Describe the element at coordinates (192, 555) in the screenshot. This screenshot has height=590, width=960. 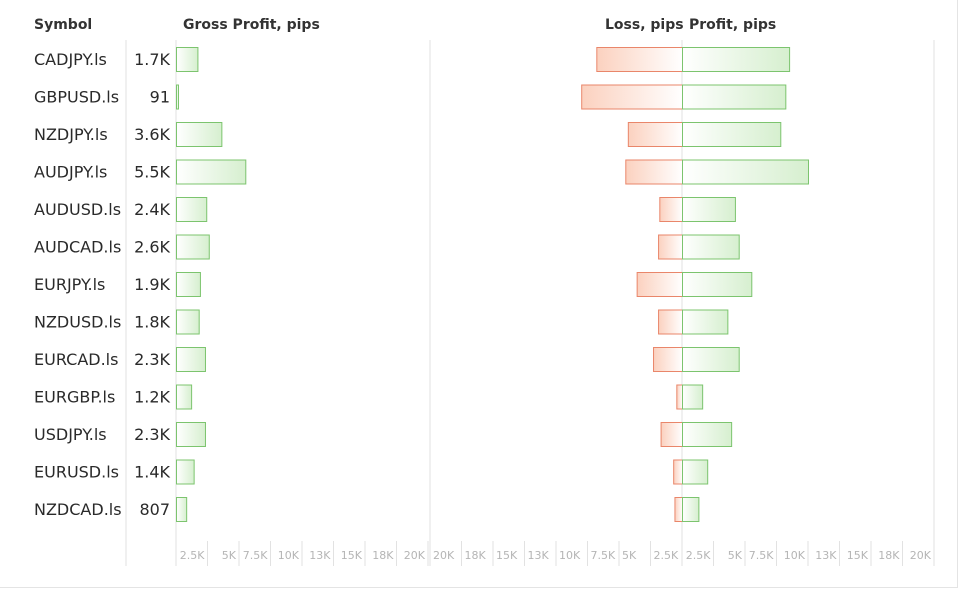
I see `gross-profit-tick-label: 2.5K` at that location.